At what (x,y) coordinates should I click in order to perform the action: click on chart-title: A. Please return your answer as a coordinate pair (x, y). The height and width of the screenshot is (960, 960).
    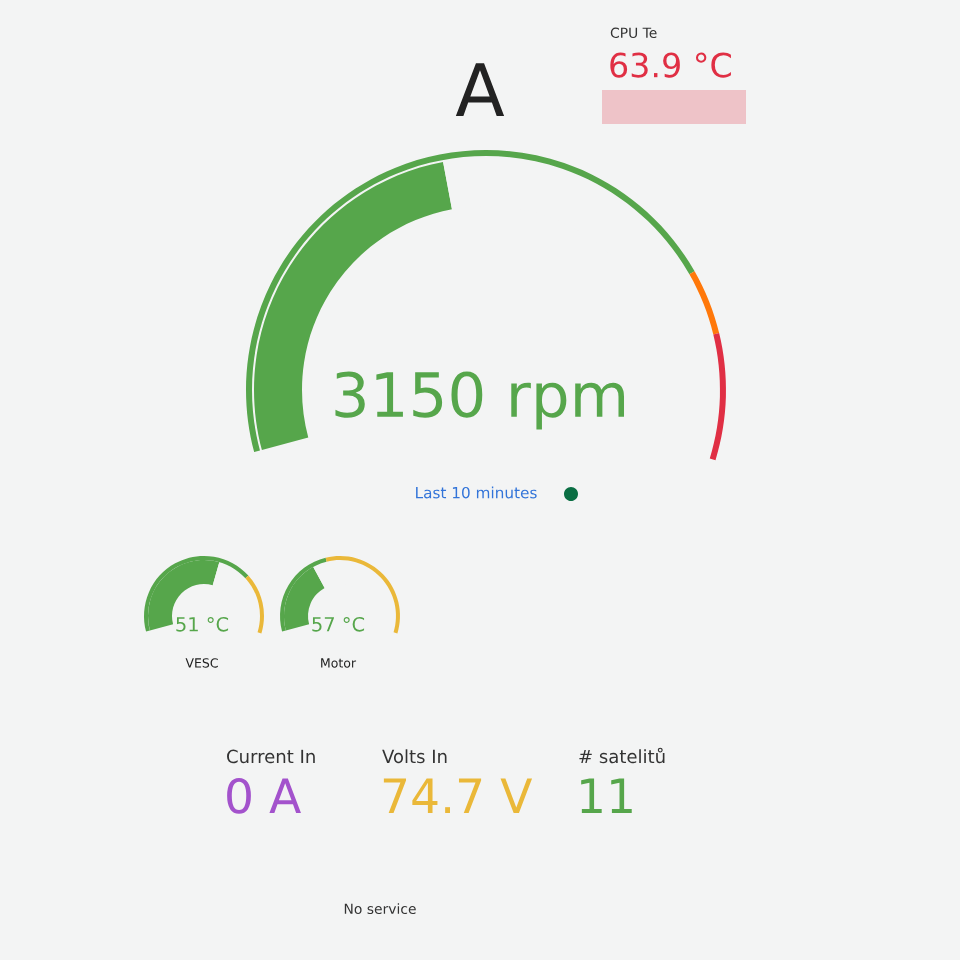
    Looking at the image, I should click on (480, 89).